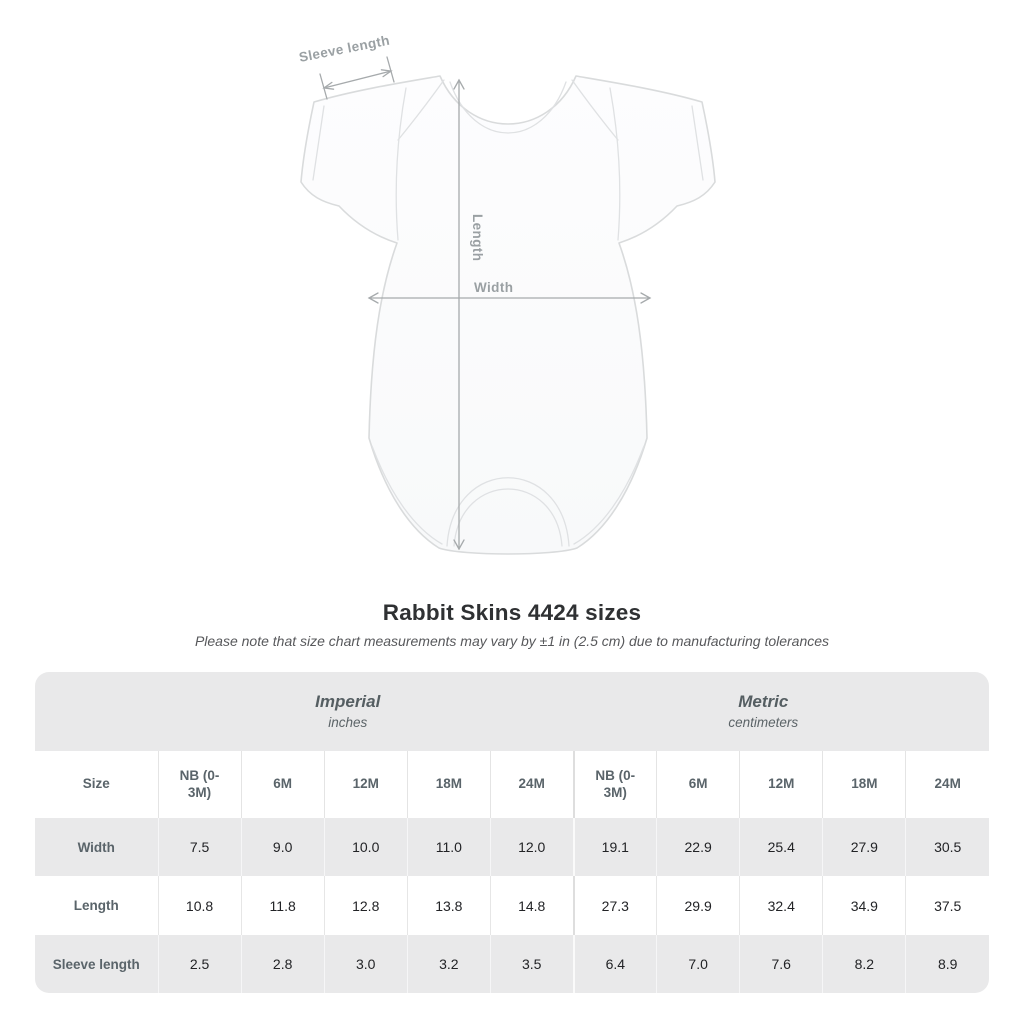 The height and width of the screenshot is (1024, 1024). I want to click on col-header-12m-imperial: 12M, so click(365, 784).